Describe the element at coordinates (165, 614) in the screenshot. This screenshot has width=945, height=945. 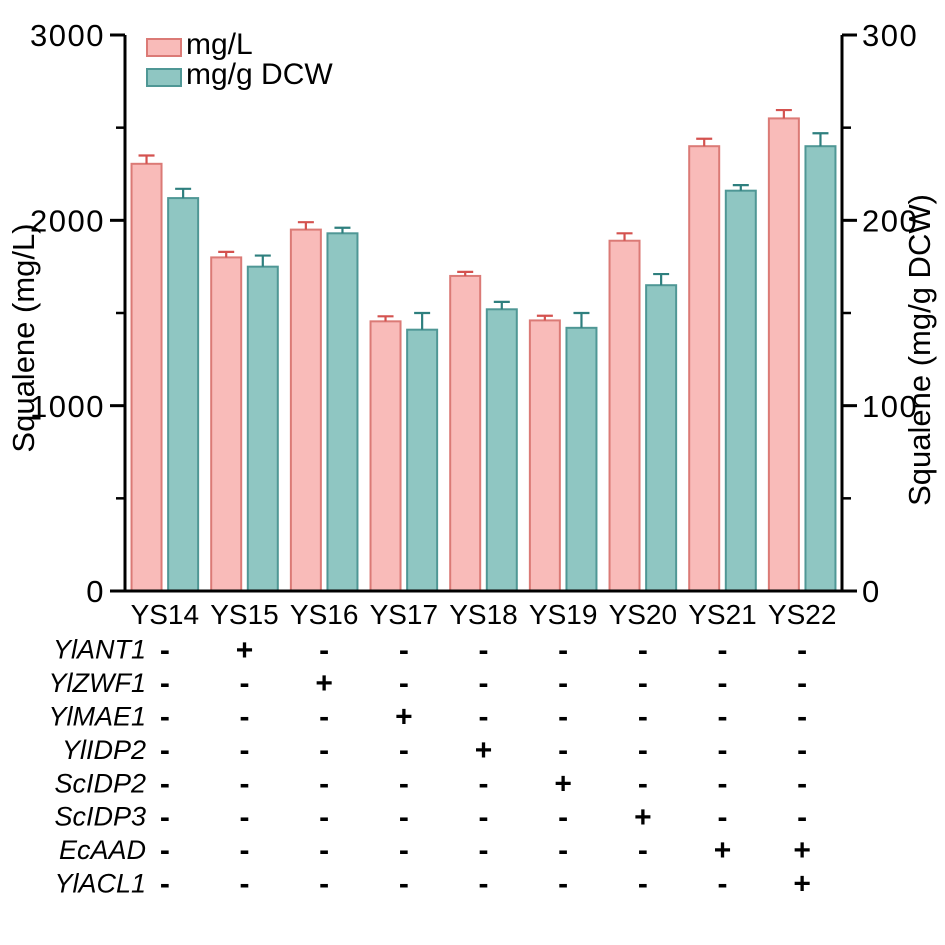
I see `x-axis-label-YS14: YS14` at that location.